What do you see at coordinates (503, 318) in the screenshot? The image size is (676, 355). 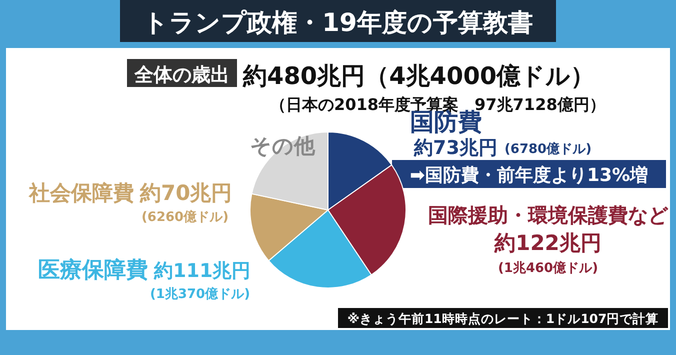 I see `text: ※きょう午前11時時点のレート：1ドル107円で計算` at bounding box center [503, 318].